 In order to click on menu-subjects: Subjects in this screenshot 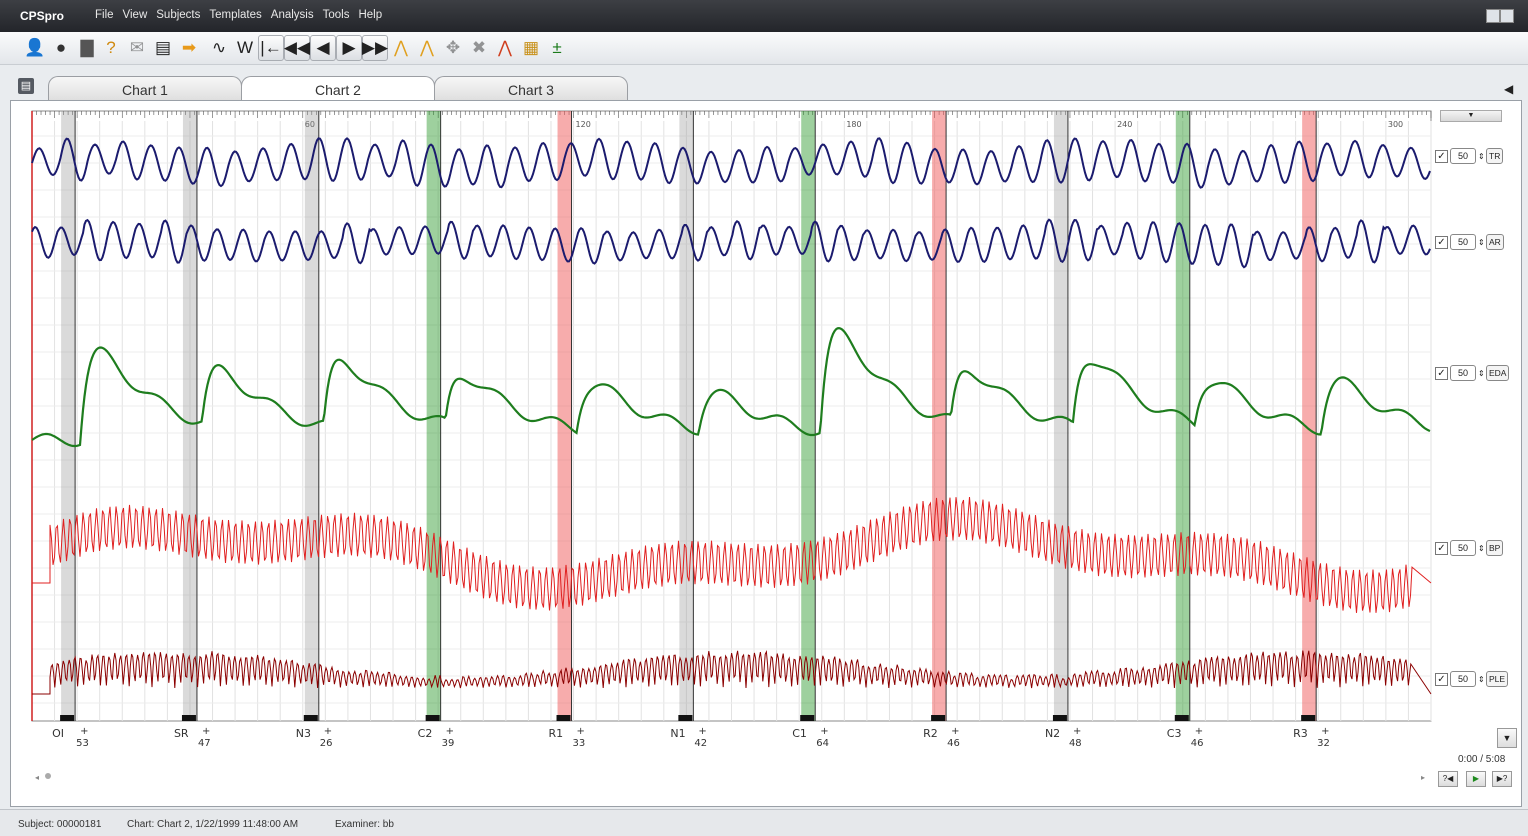, I will do `click(178, 15)`.